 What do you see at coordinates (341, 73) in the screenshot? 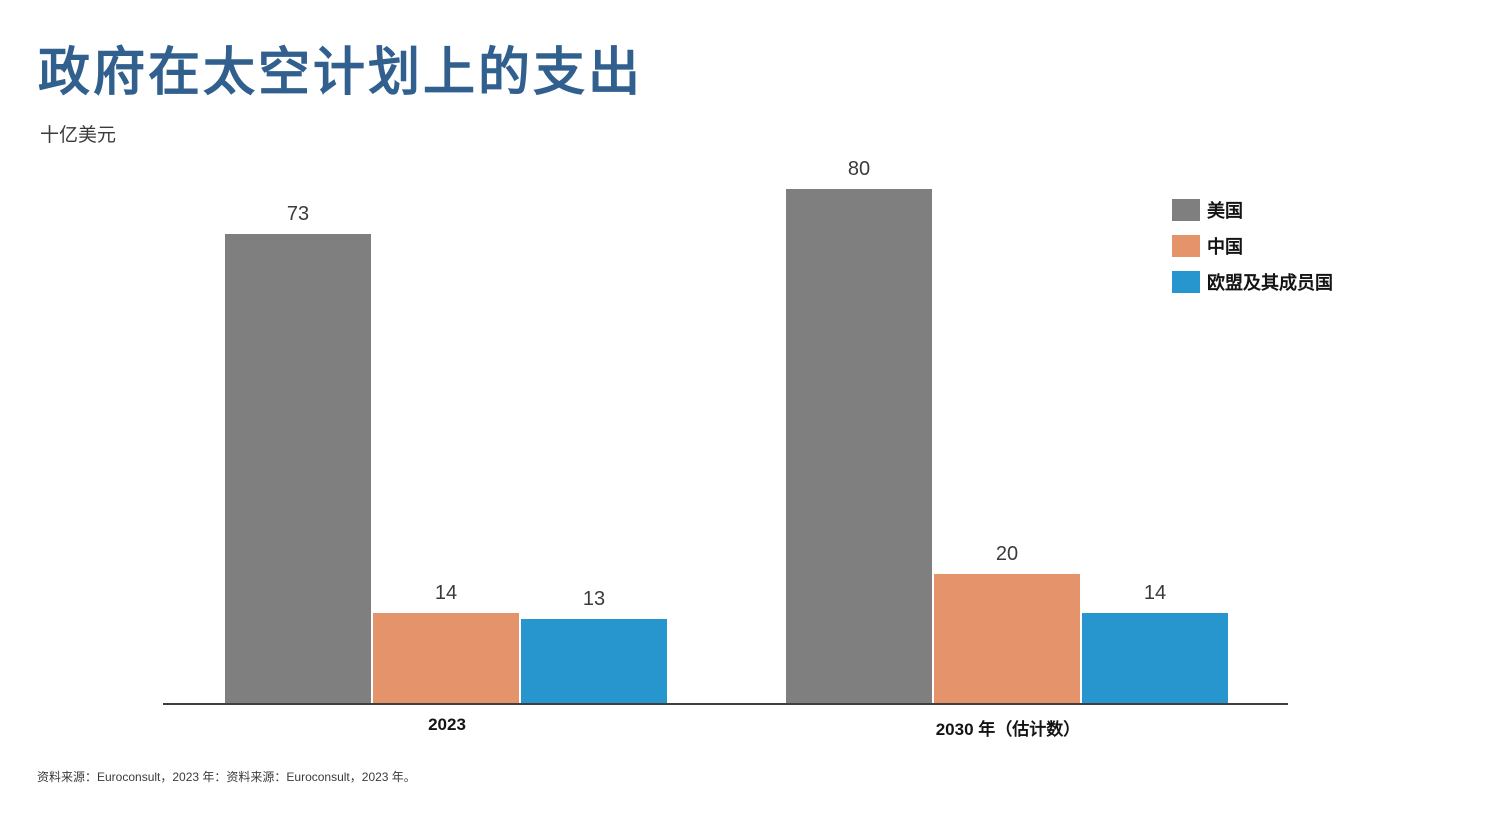
I see `page-title: 政府在太空计划上的支出` at bounding box center [341, 73].